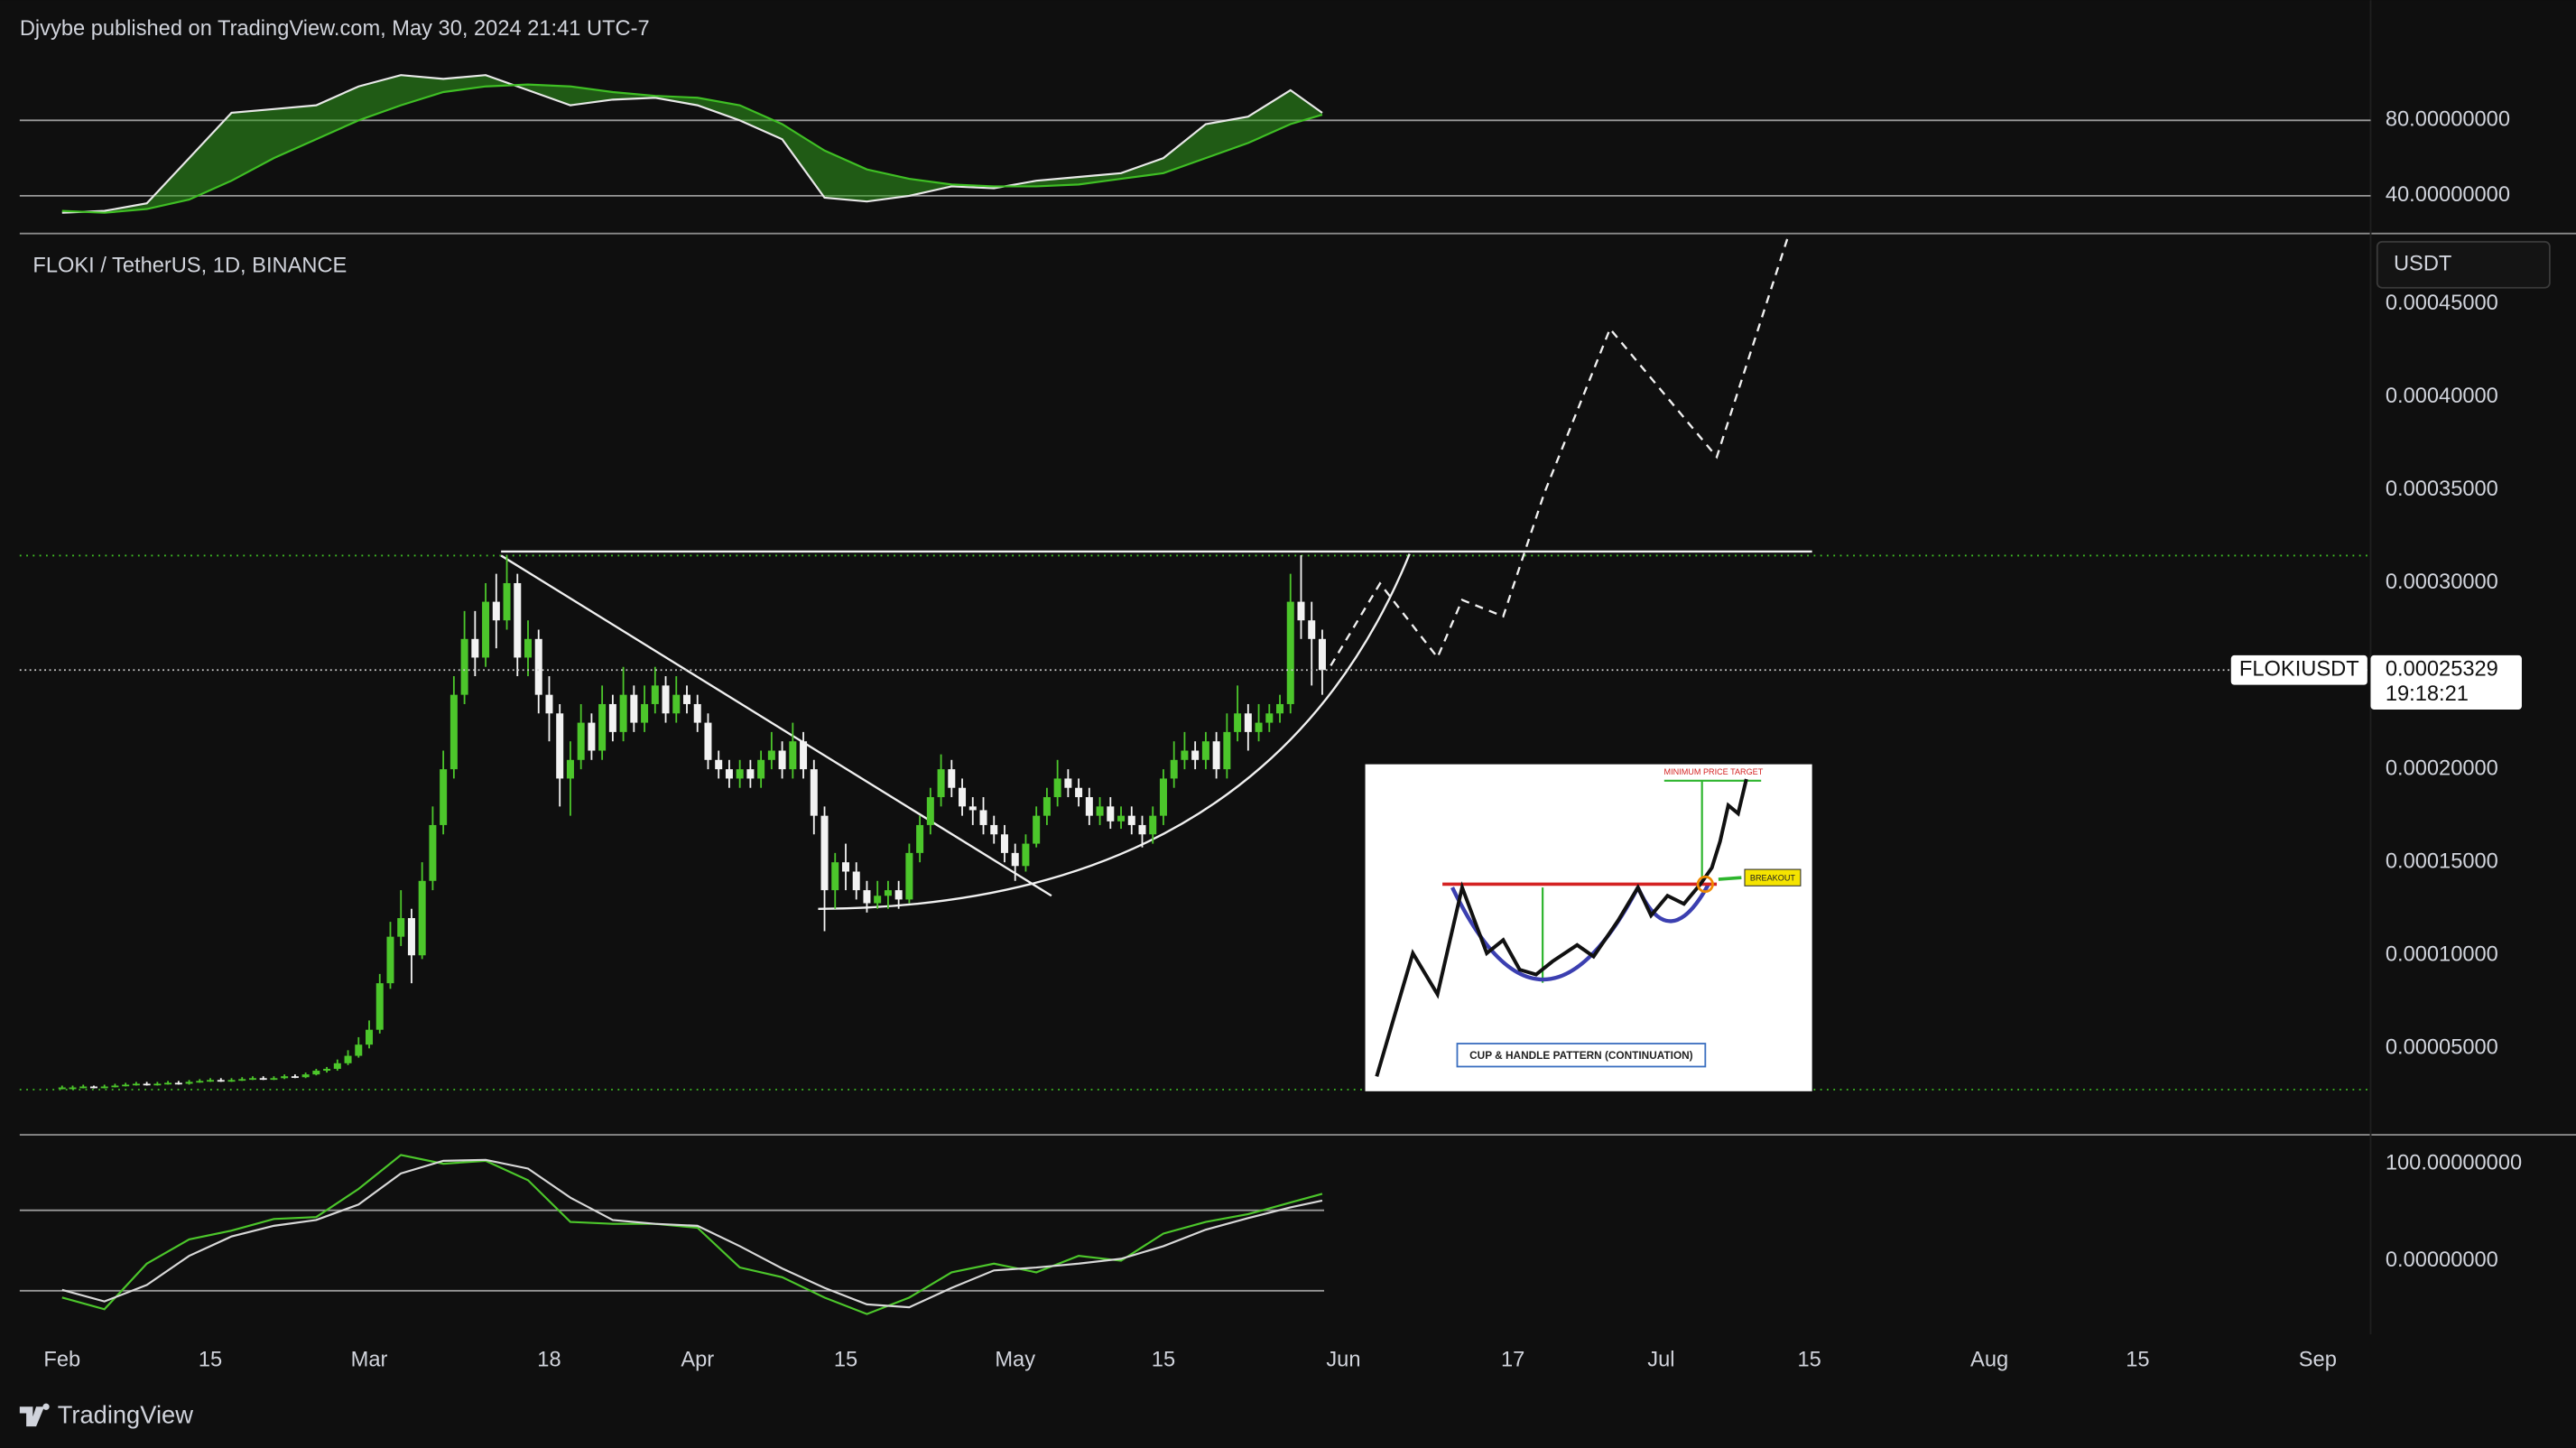  Describe the element at coordinates (2442, 1048) in the screenshot. I see `y-tick-label: 0.00005000` at that location.